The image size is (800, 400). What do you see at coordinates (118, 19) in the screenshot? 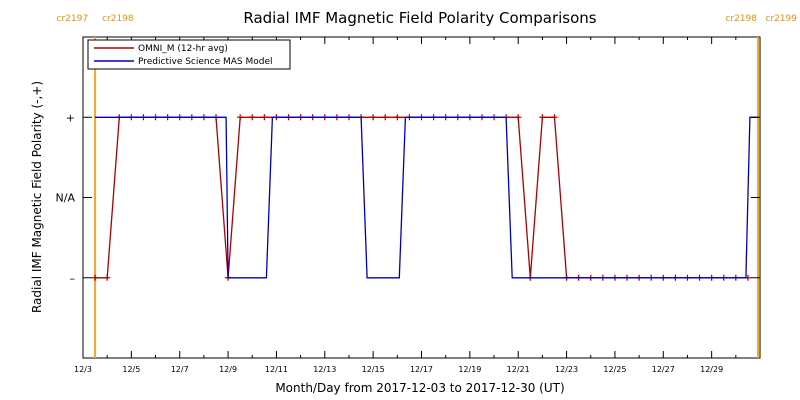
I see `rotation-label-right: cr2198` at bounding box center [118, 19].